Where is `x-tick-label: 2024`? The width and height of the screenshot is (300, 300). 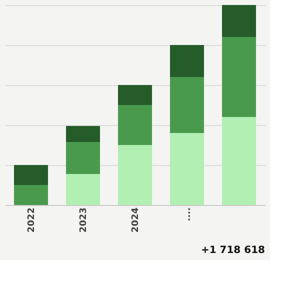 x-tick-label: 2024 is located at coordinates (136, 220).